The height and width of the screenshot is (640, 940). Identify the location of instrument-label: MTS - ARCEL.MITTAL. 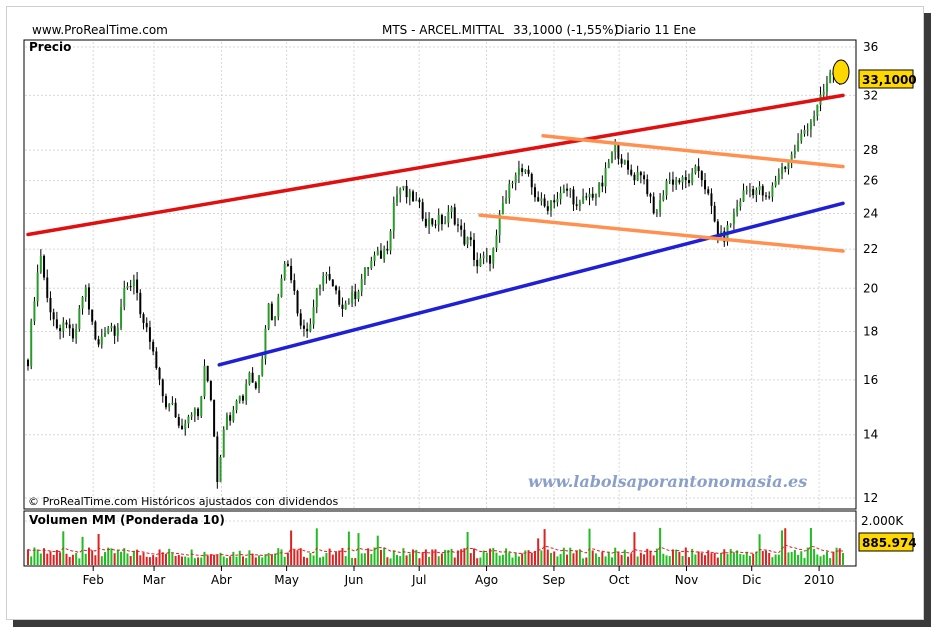
(443, 30).